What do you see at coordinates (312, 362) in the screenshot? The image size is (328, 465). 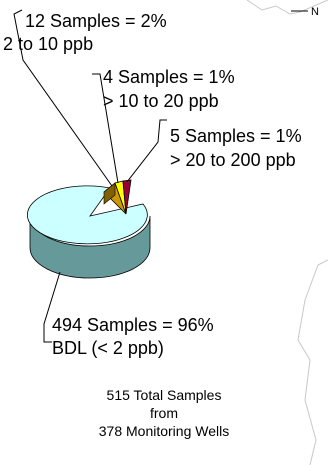 I see `map-outline-right` at bounding box center [312, 362].